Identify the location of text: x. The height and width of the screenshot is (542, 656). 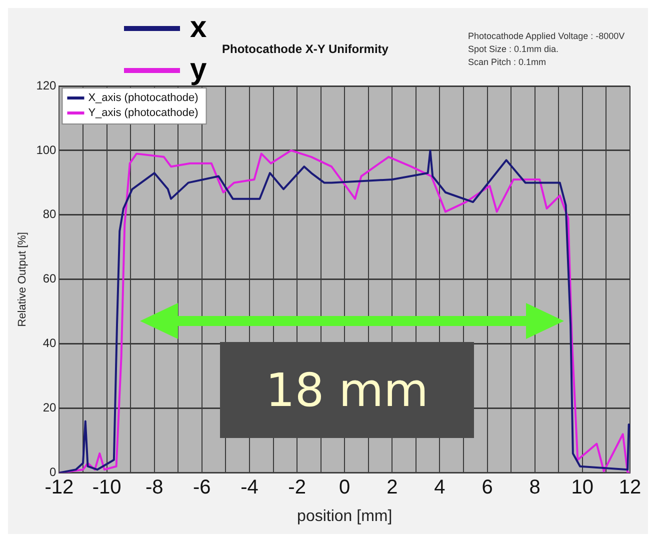
(198, 27).